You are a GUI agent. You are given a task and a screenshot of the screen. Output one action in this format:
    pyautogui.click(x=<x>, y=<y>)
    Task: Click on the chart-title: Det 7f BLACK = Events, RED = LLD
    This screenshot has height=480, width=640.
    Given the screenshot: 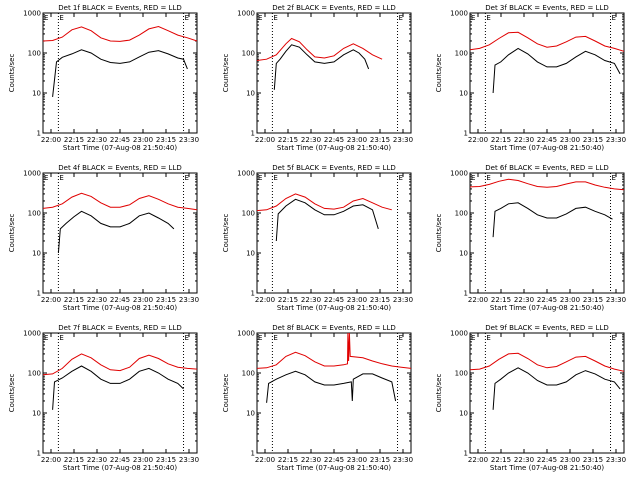 What is the action you would take?
    pyautogui.click(x=119, y=328)
    